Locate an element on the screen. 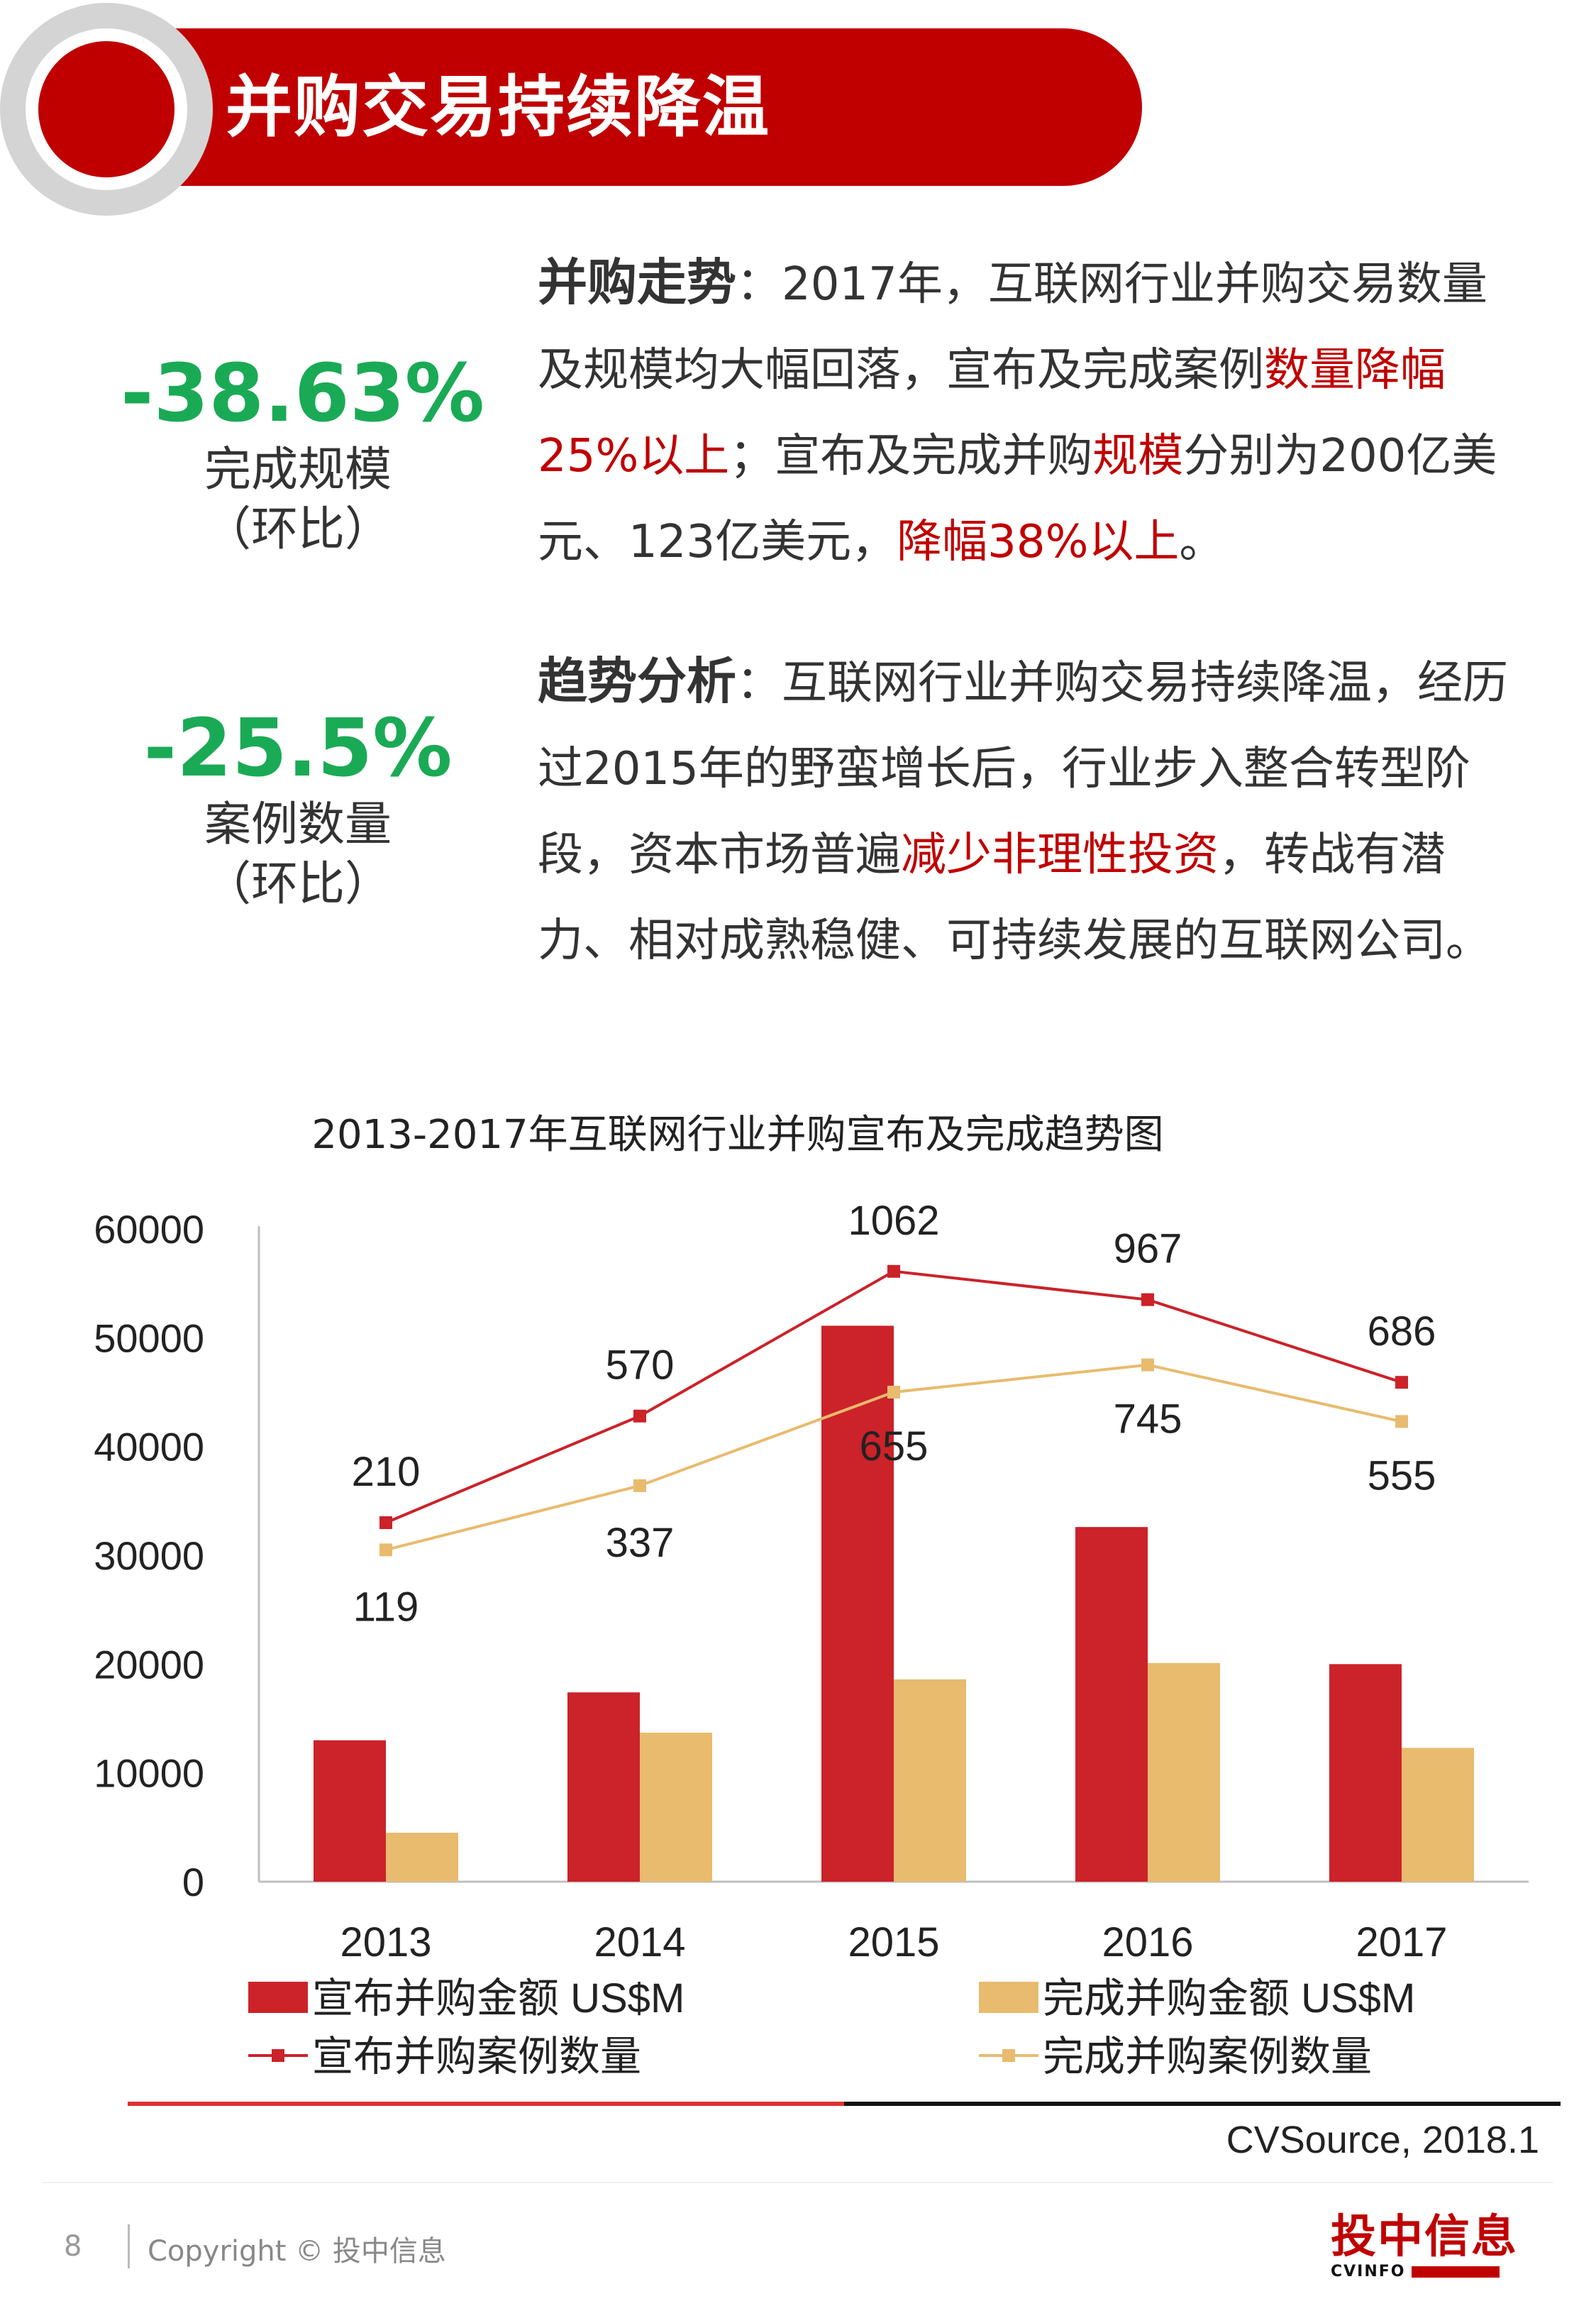  stat-label: 完成规模 is located at coordinates (298, 470).